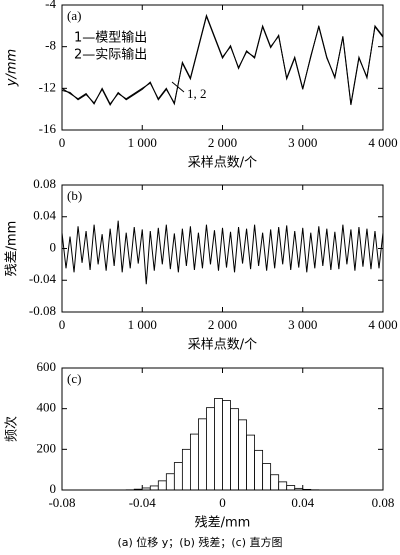 The width and height of the screenshot is (400, 555). I want to click on y-axis-label: y/mm, so click(12, 68).